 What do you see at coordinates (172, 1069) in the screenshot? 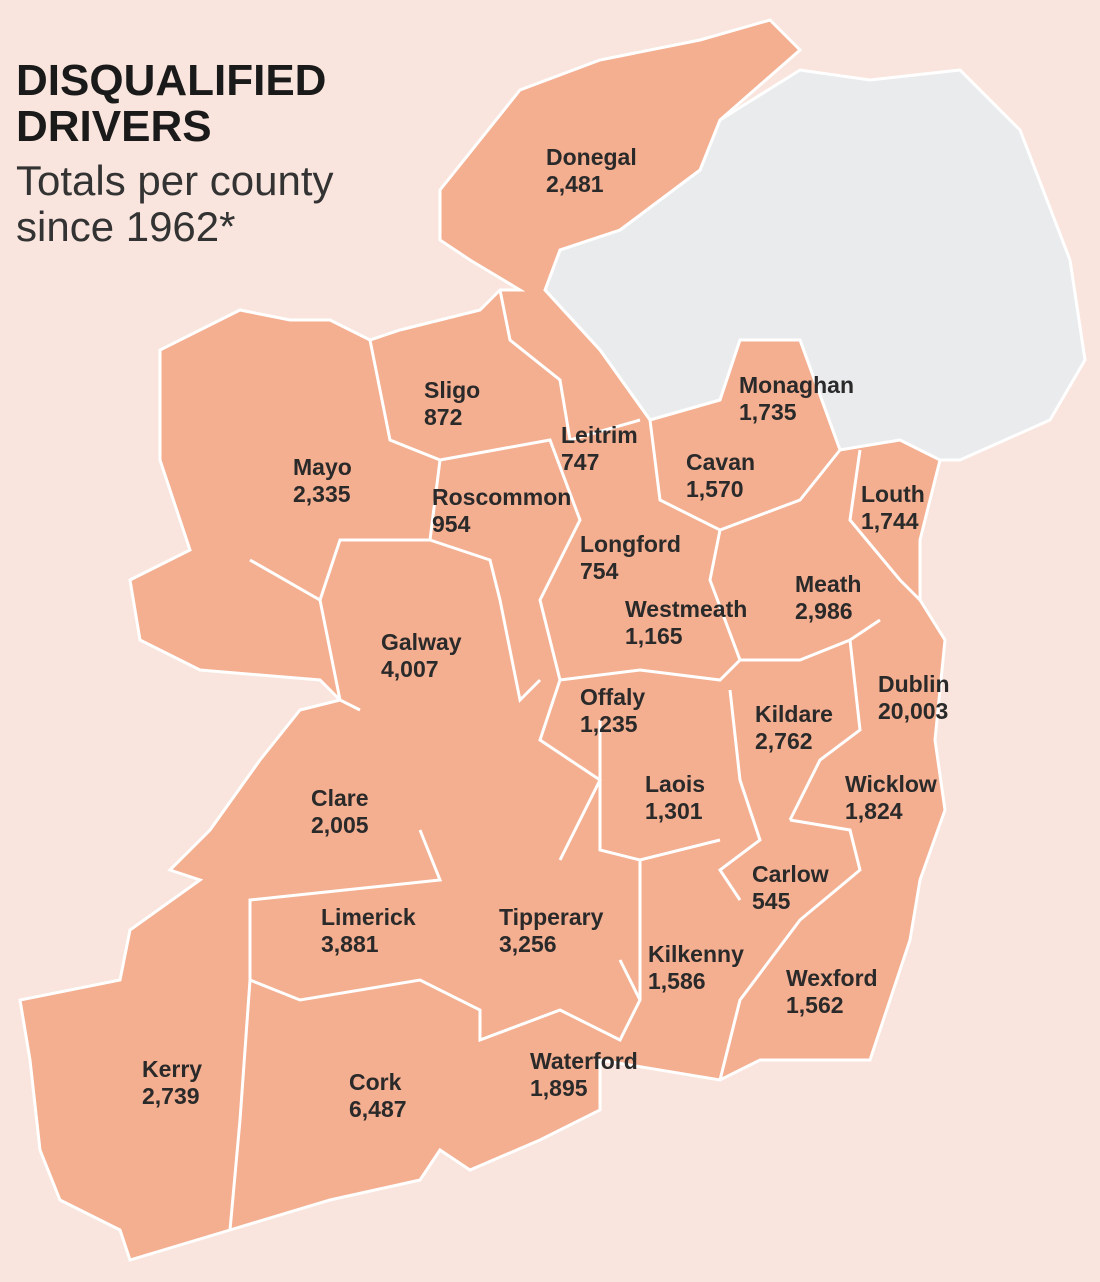
I see `county-name: Kerry` at bounding box center [172, 1069].